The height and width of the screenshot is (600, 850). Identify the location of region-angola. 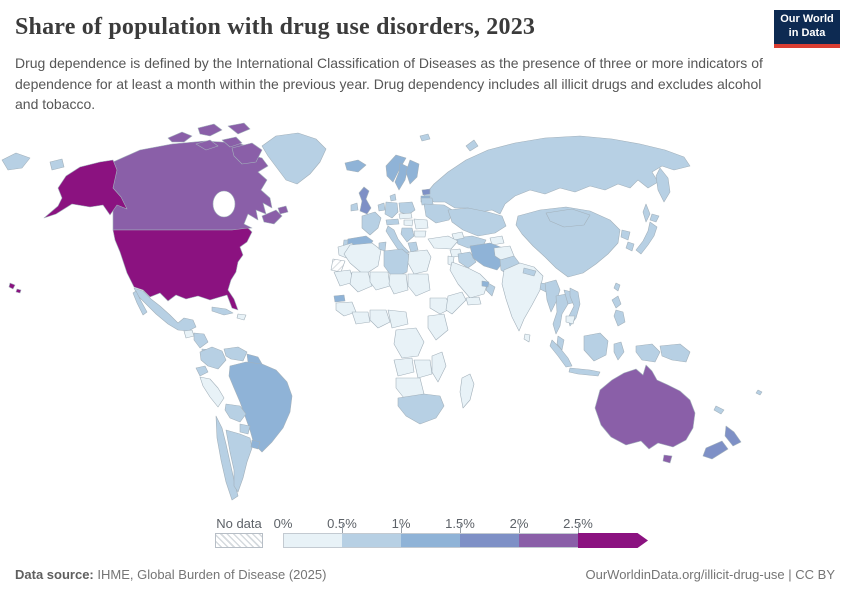
(404, 367).